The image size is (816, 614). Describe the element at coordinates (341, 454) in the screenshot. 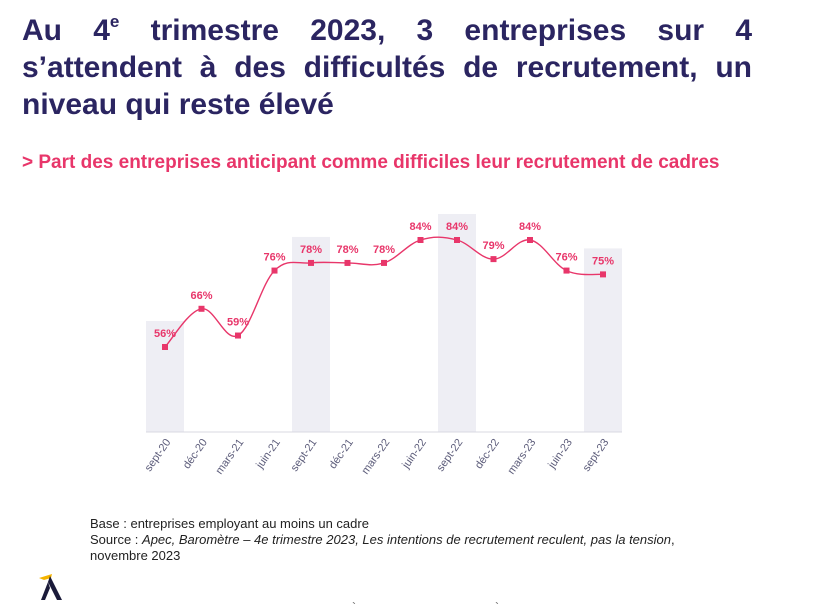

I see `x-tick-label: déc-21` at that location.